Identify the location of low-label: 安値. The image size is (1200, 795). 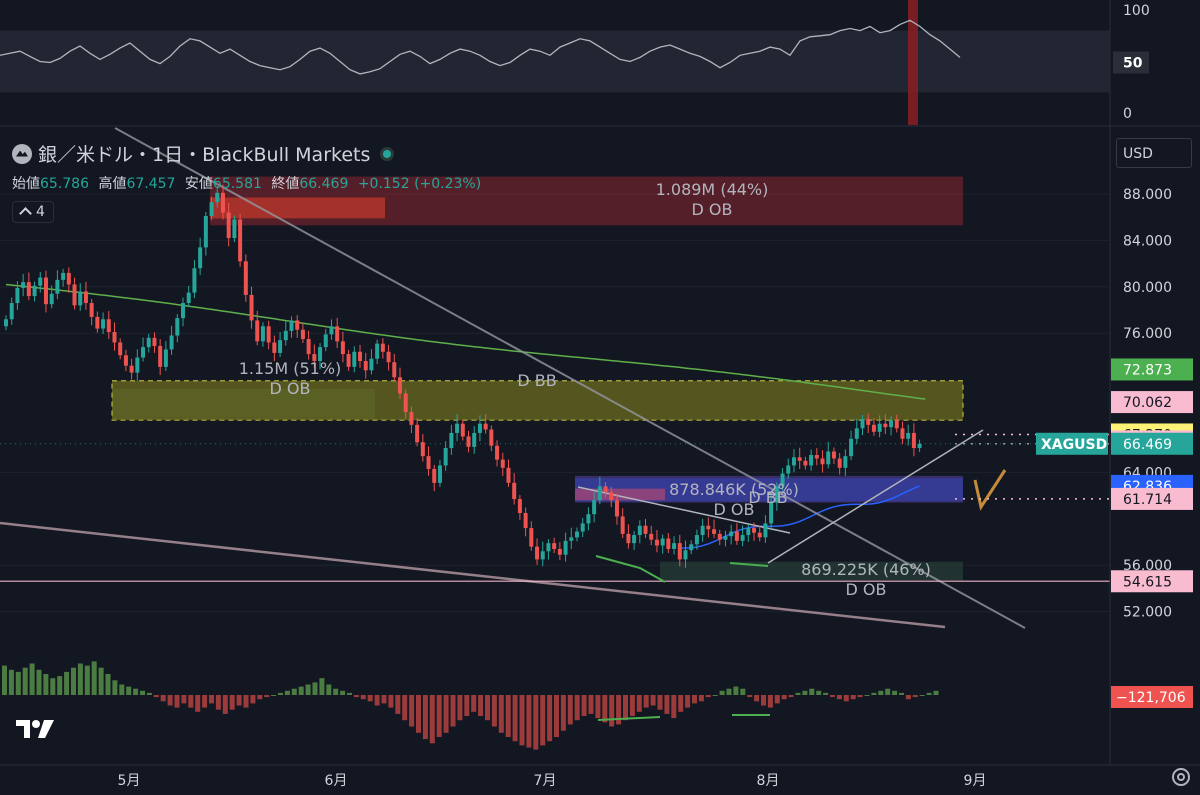
(198, 184).